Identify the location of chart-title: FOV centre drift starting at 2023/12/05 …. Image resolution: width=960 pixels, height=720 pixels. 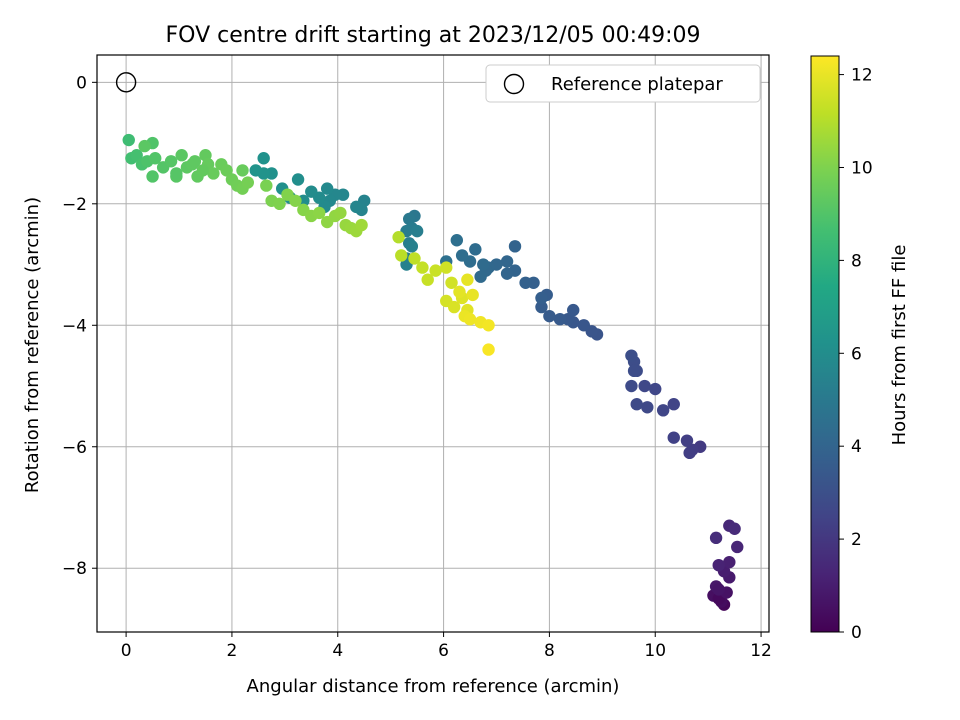
(433, 35).